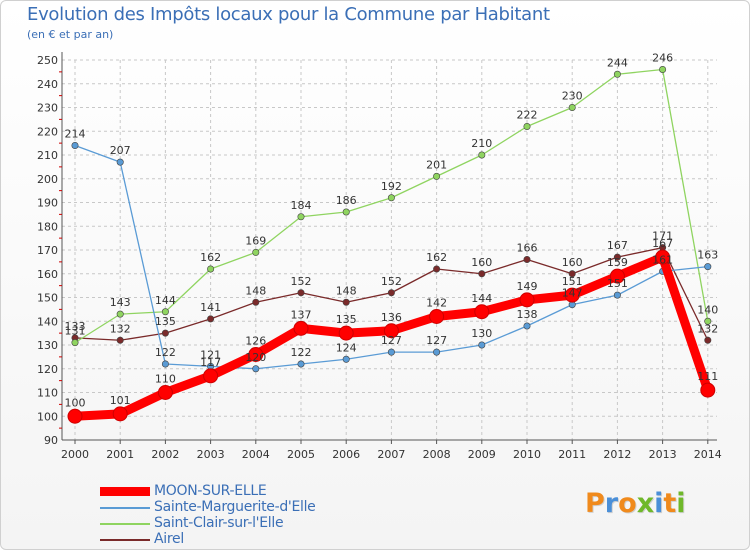  Describe the element at coordinates (75, 331) in the screenshot. I see `data-label: 131` at that location.